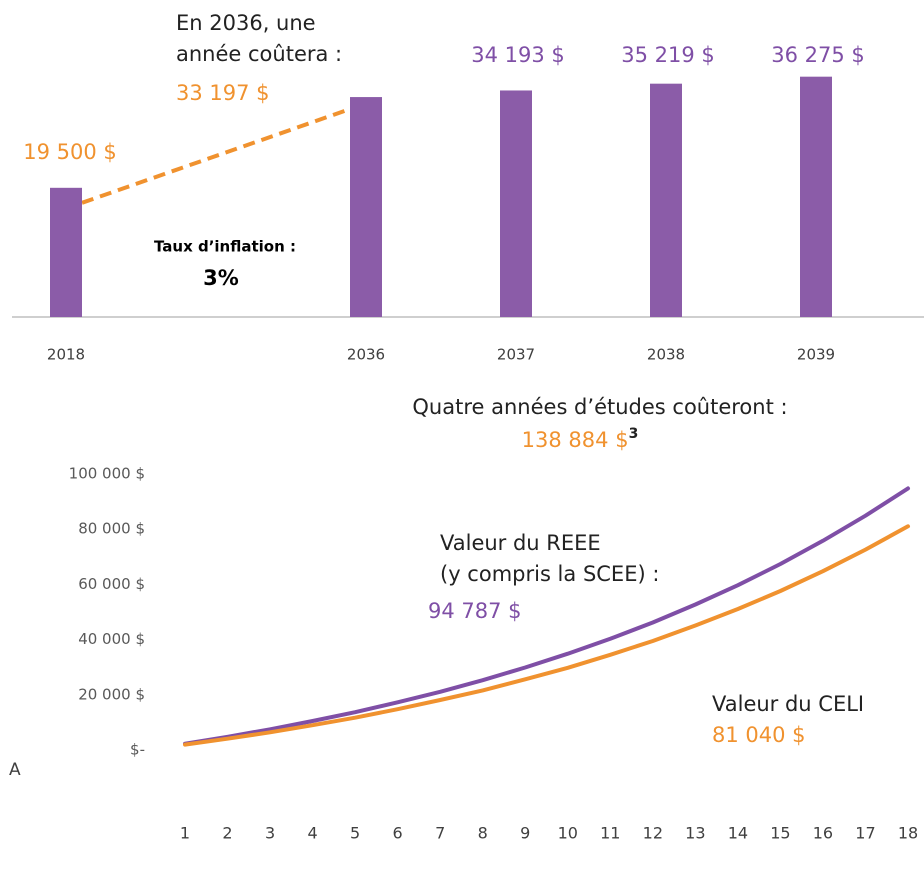 The height and width of the screenshot is (872, 924). I want to click on value-label: 33 197 $, so click(223, 93).